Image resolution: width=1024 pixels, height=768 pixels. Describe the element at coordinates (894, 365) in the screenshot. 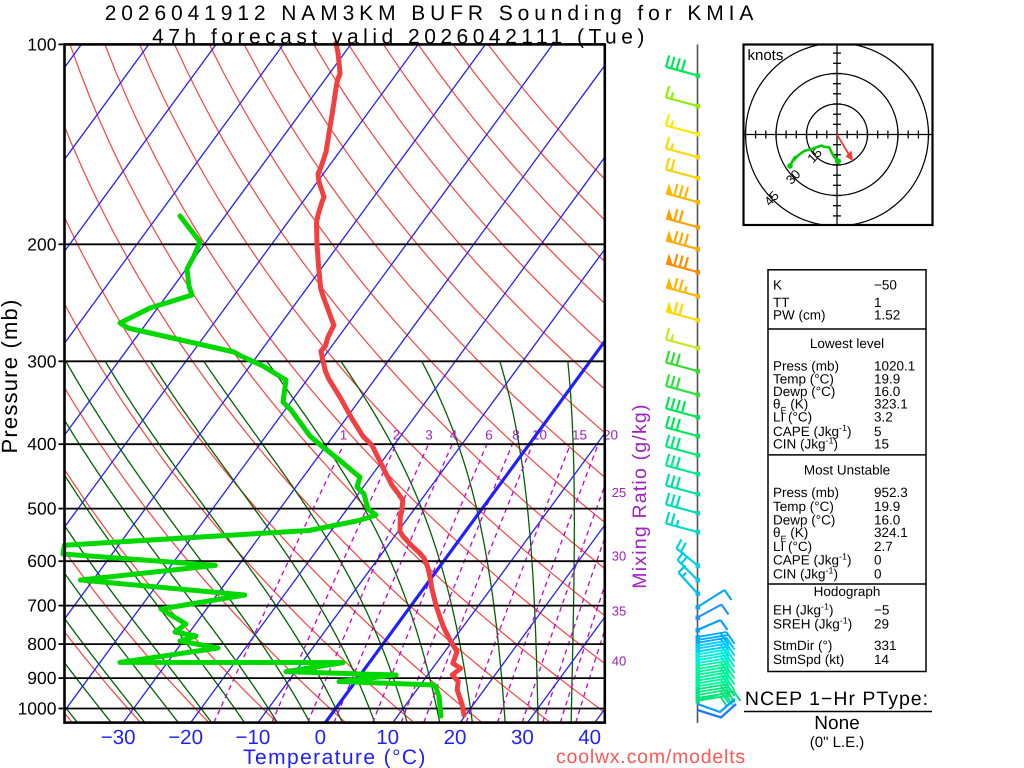

I see `svg-text: 1020.1` at that location.